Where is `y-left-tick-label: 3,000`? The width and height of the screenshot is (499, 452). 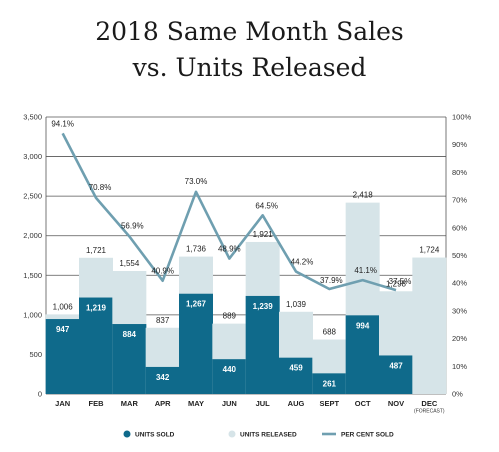 y-left-tick-label: 3,000 is located at coordinates (32, 156).